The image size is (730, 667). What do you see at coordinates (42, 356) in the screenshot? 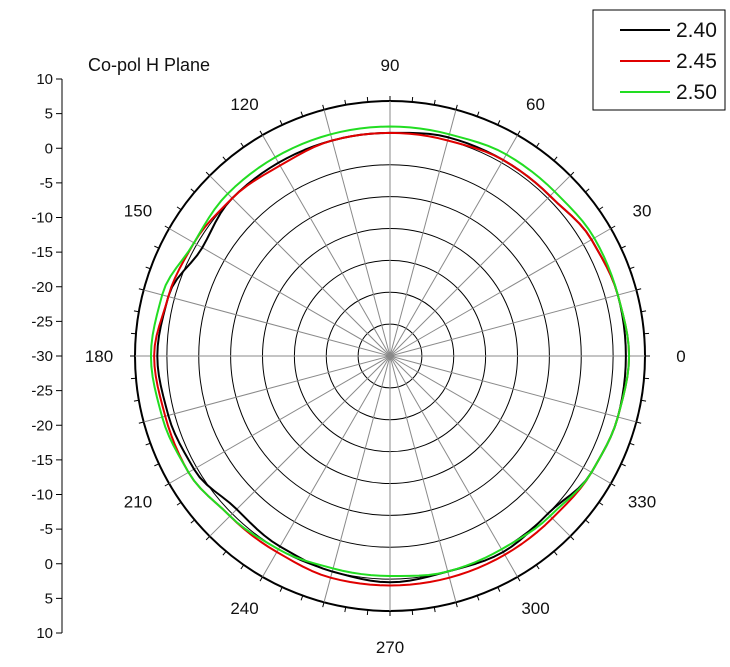
I see `radial-tick-label: -30` at bounding box center [42, 356].